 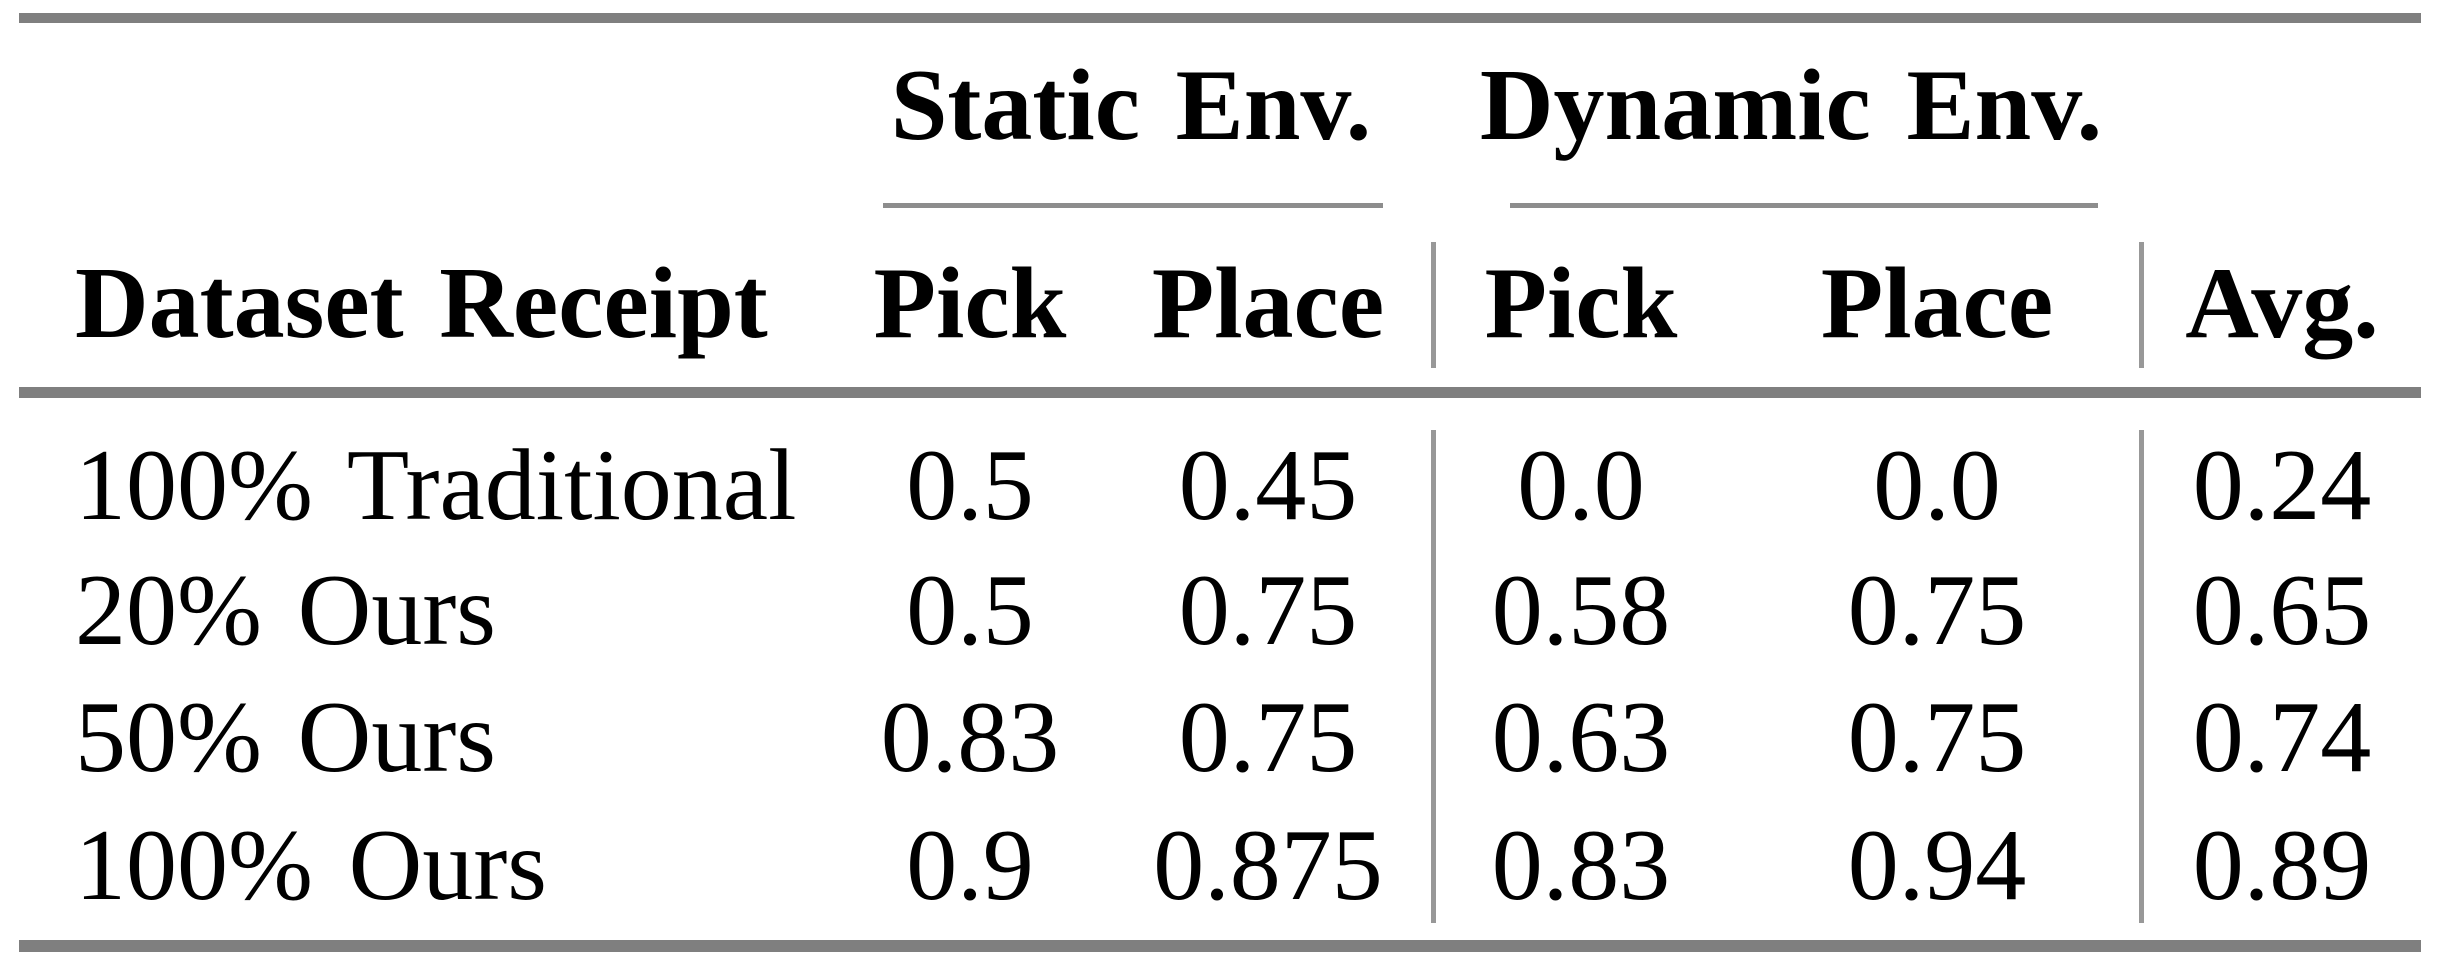 What do you see at coordinates (970, 737) in the screenshot?
I see `row3-static-pick: 0.83` at bounding box center [970, 737].